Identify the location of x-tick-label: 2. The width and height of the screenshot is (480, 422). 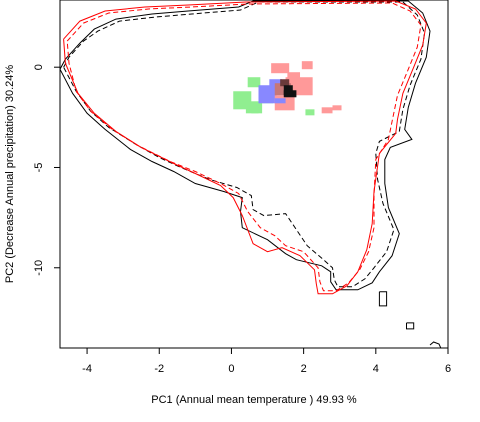
(304, 369).